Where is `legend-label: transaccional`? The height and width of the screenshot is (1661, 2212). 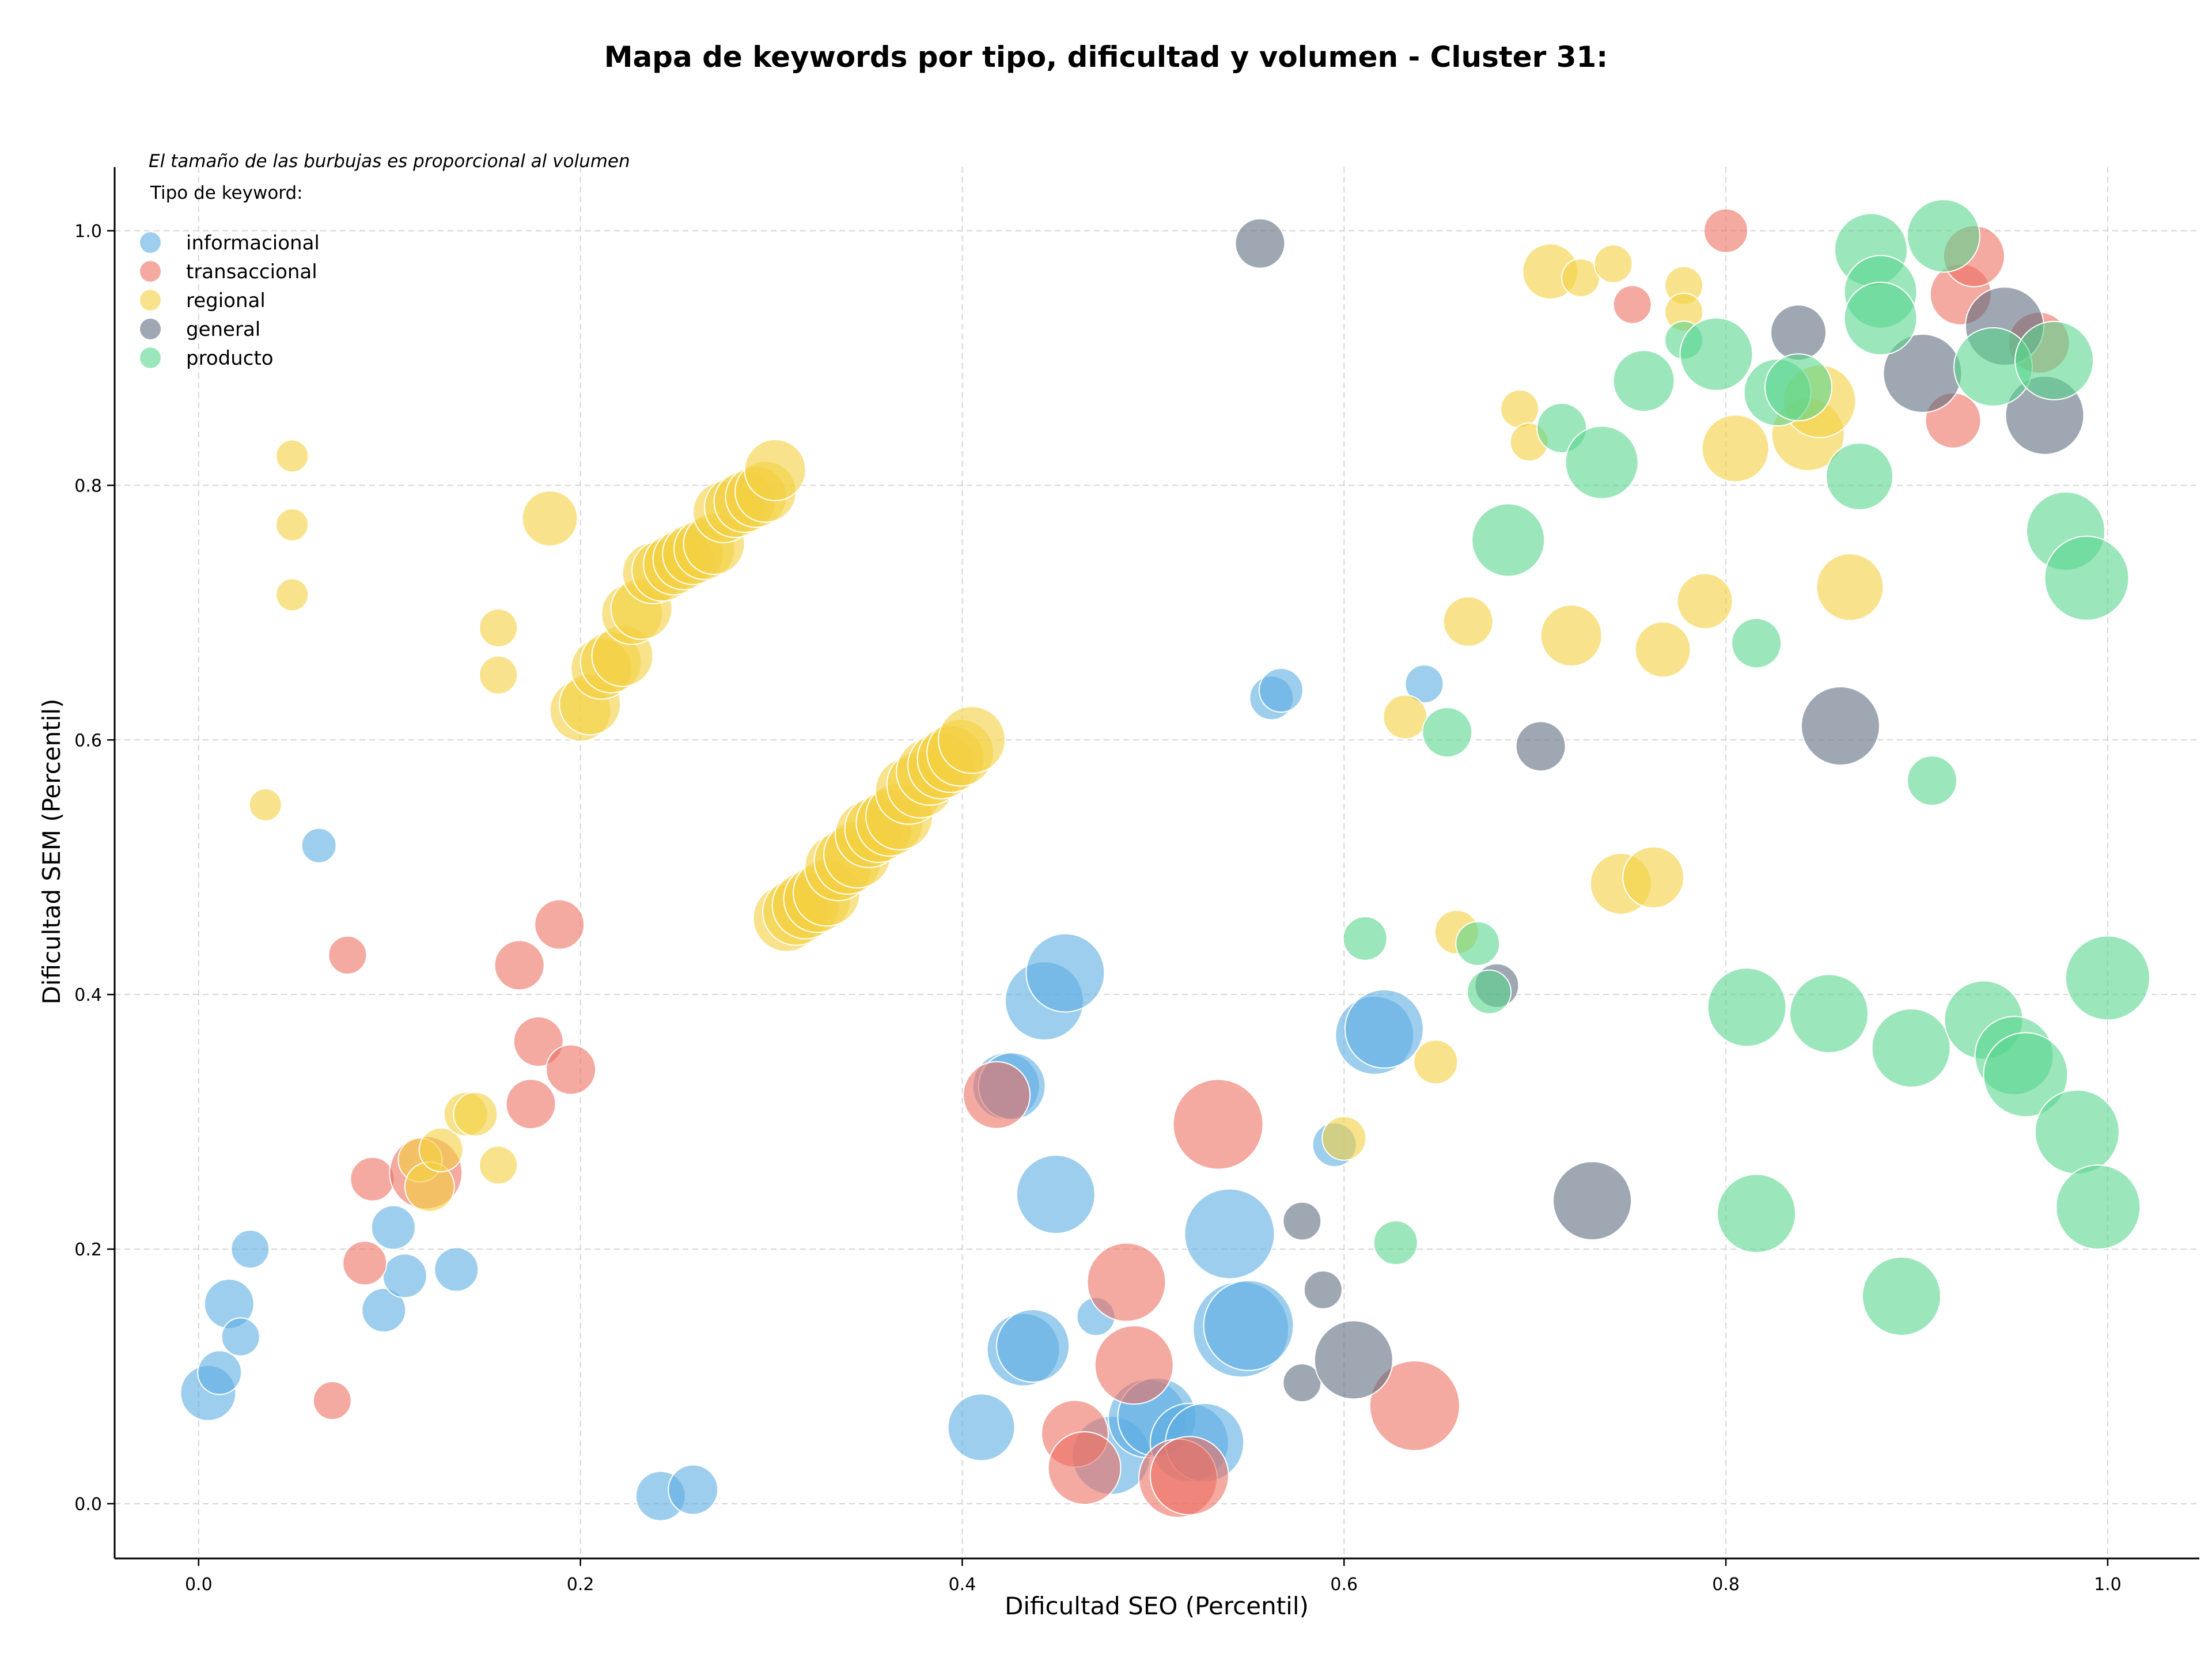
legend-label: transaccional is located at coordinates (251, 271).